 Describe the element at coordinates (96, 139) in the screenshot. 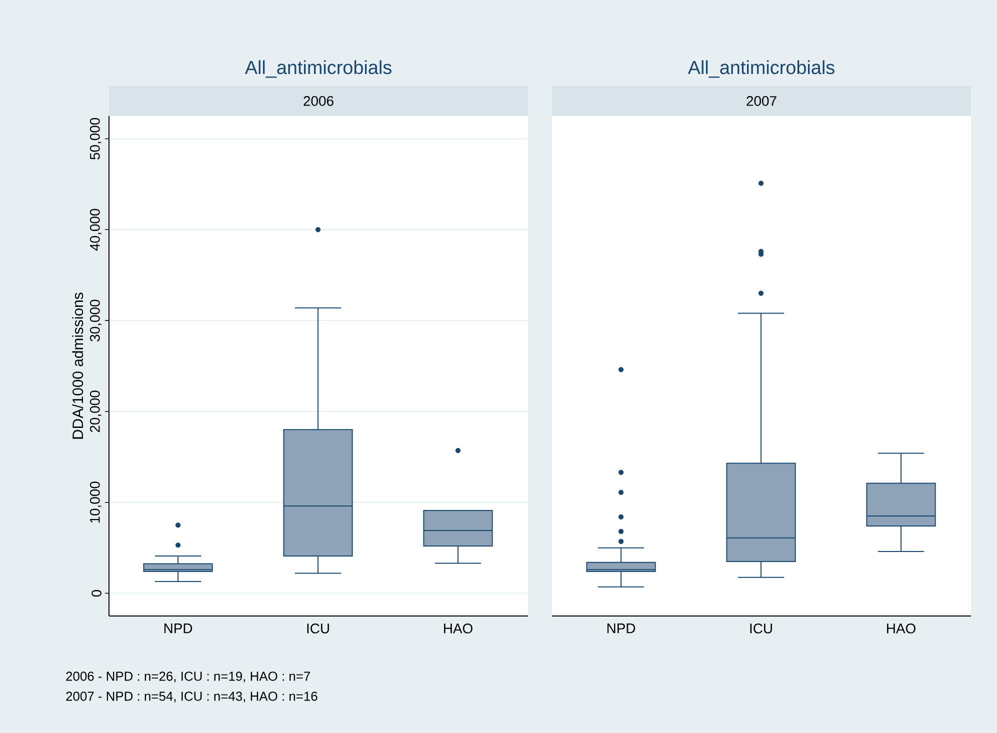

I see `y-tick-label: 50,000` at that location.